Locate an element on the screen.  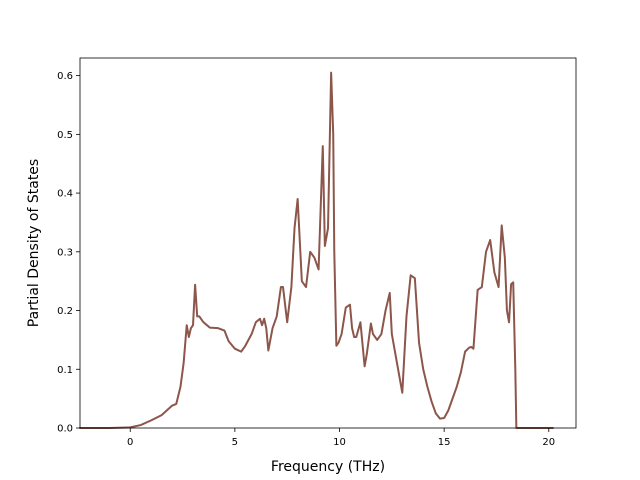
y-tick-label: 0.5 is located at coordinates (65, 135).